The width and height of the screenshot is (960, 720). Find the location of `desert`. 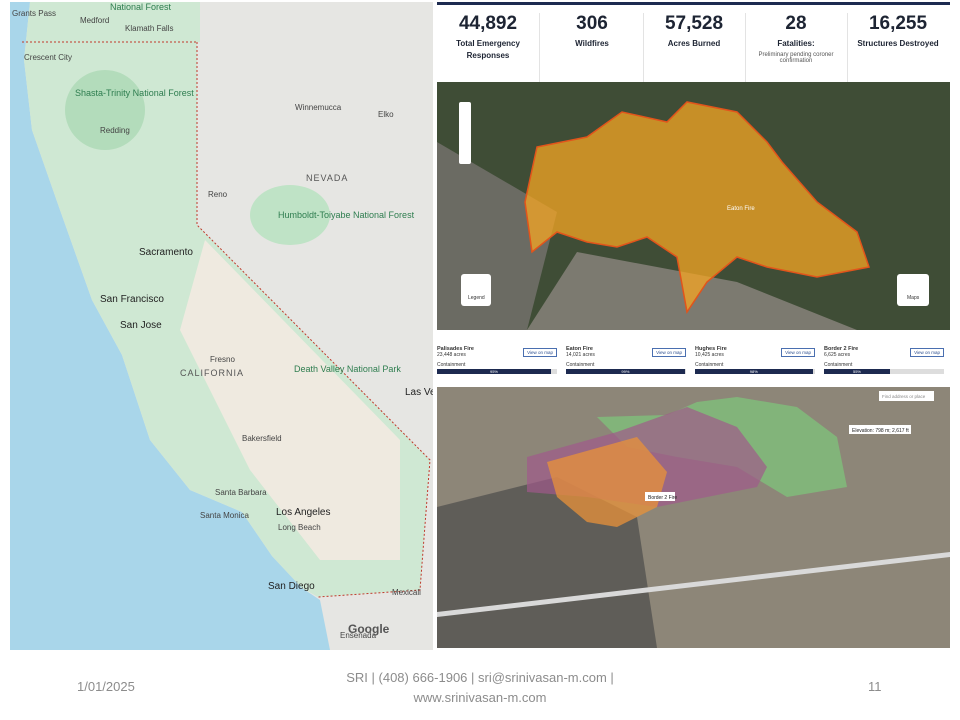

desert is located at coordinates (290, 400).